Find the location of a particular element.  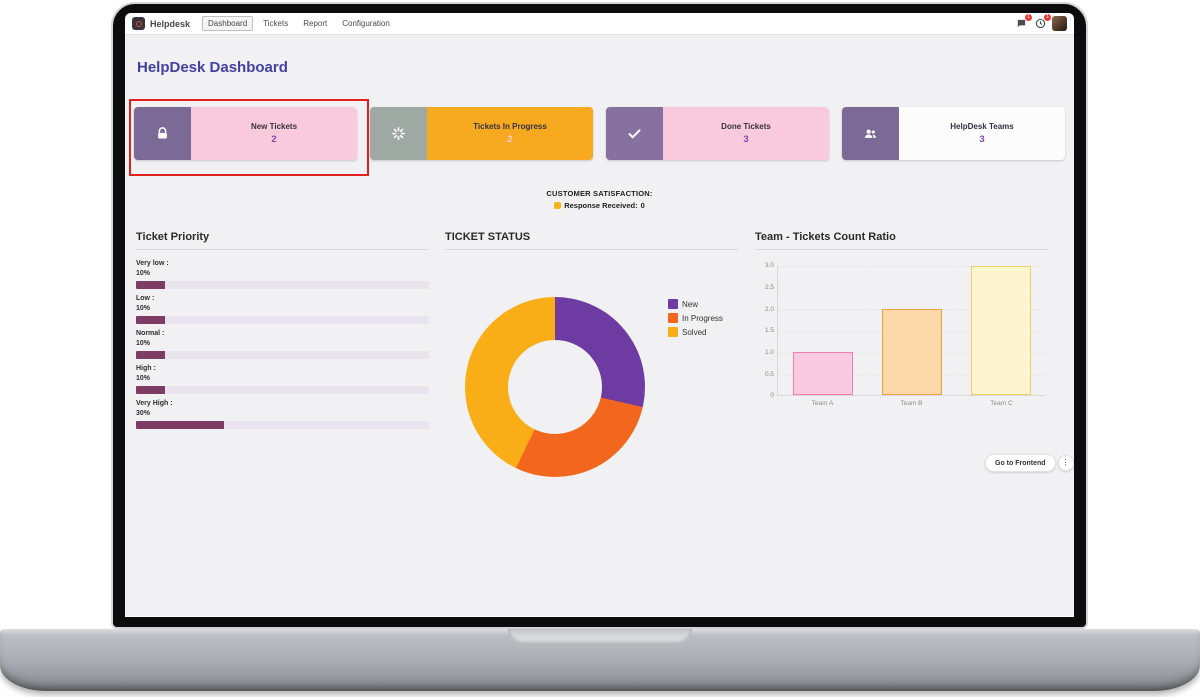

card-body: New Tickets 2 is located at coordinates (274, 133).